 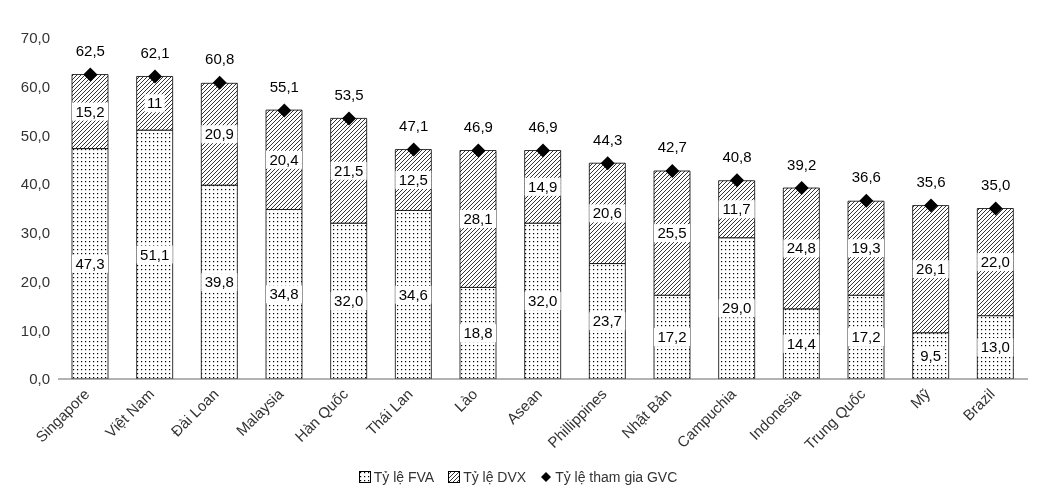 What do you see at coordinates (672, 147) in the screenshot?
I see `data-label: 42,7` at bounding box center [672, 147].